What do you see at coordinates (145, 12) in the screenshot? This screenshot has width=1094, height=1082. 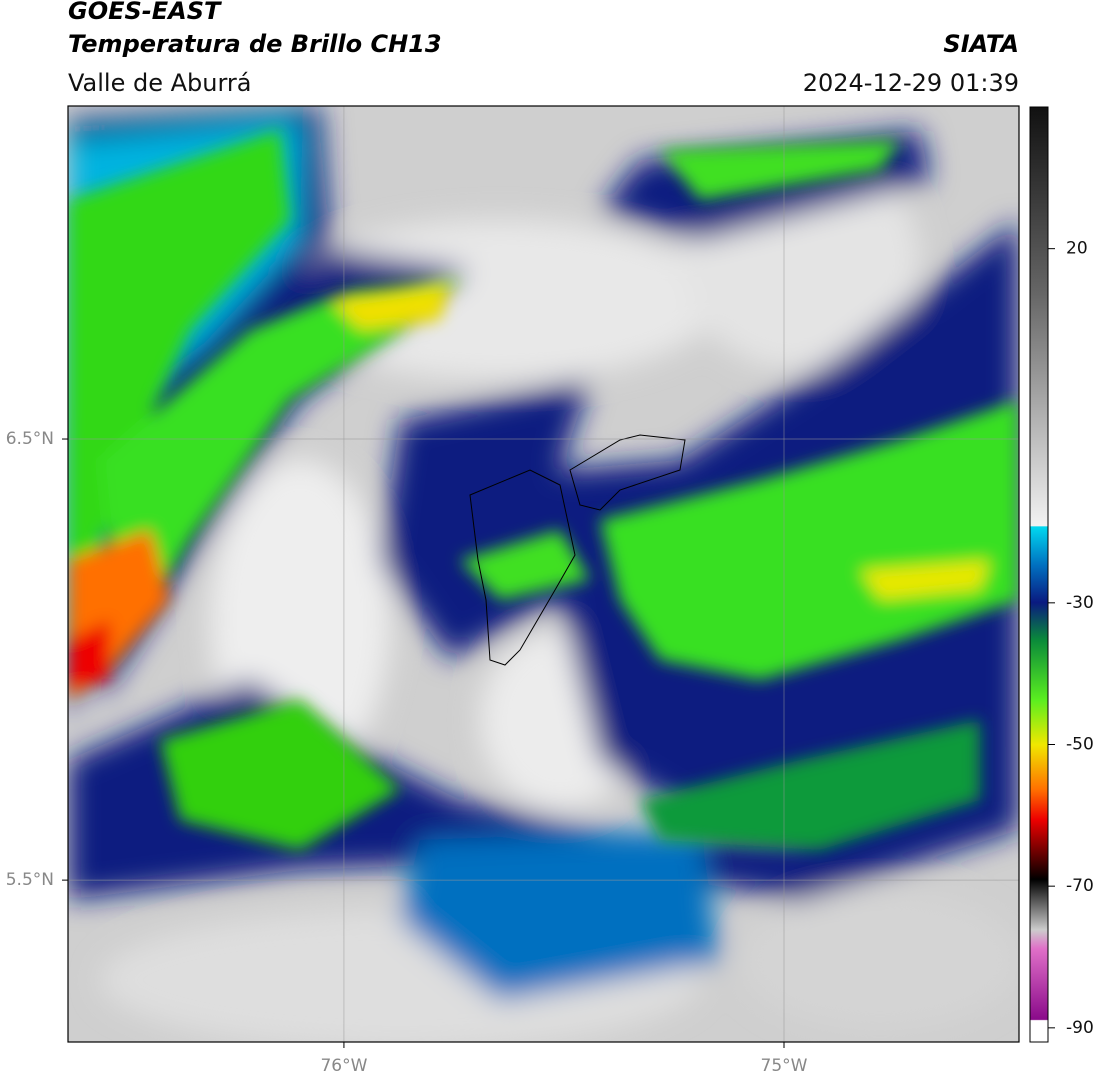 I see `title: GOES-EAST` at bounding box center [145, 12].